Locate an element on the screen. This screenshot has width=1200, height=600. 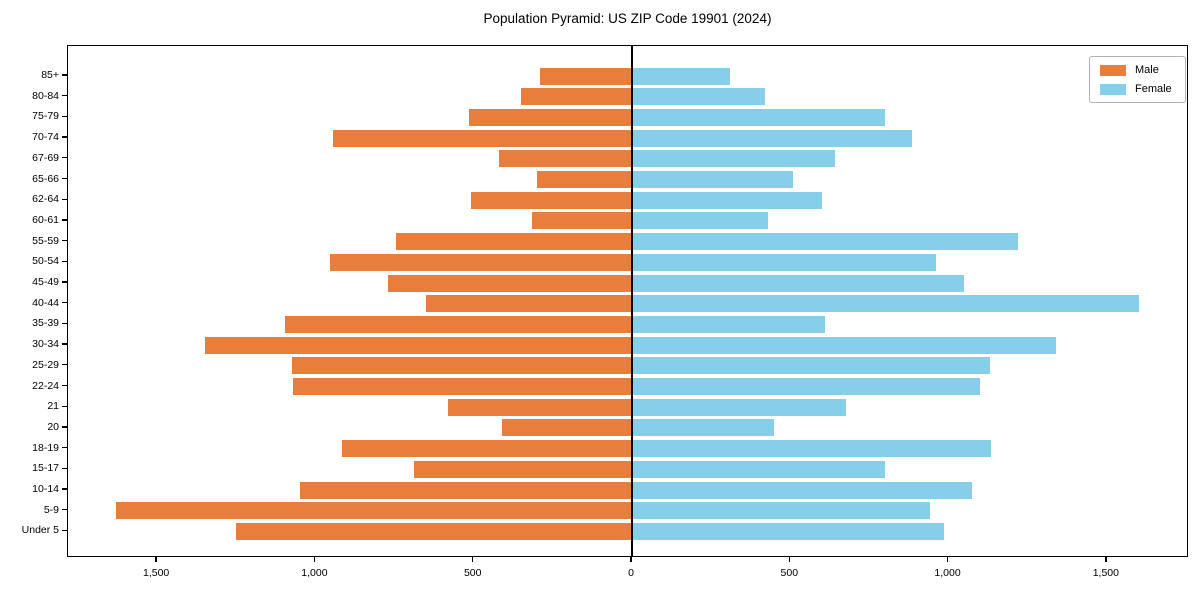
y-tick-label: 45-49 is located at coordinates (45, 282).